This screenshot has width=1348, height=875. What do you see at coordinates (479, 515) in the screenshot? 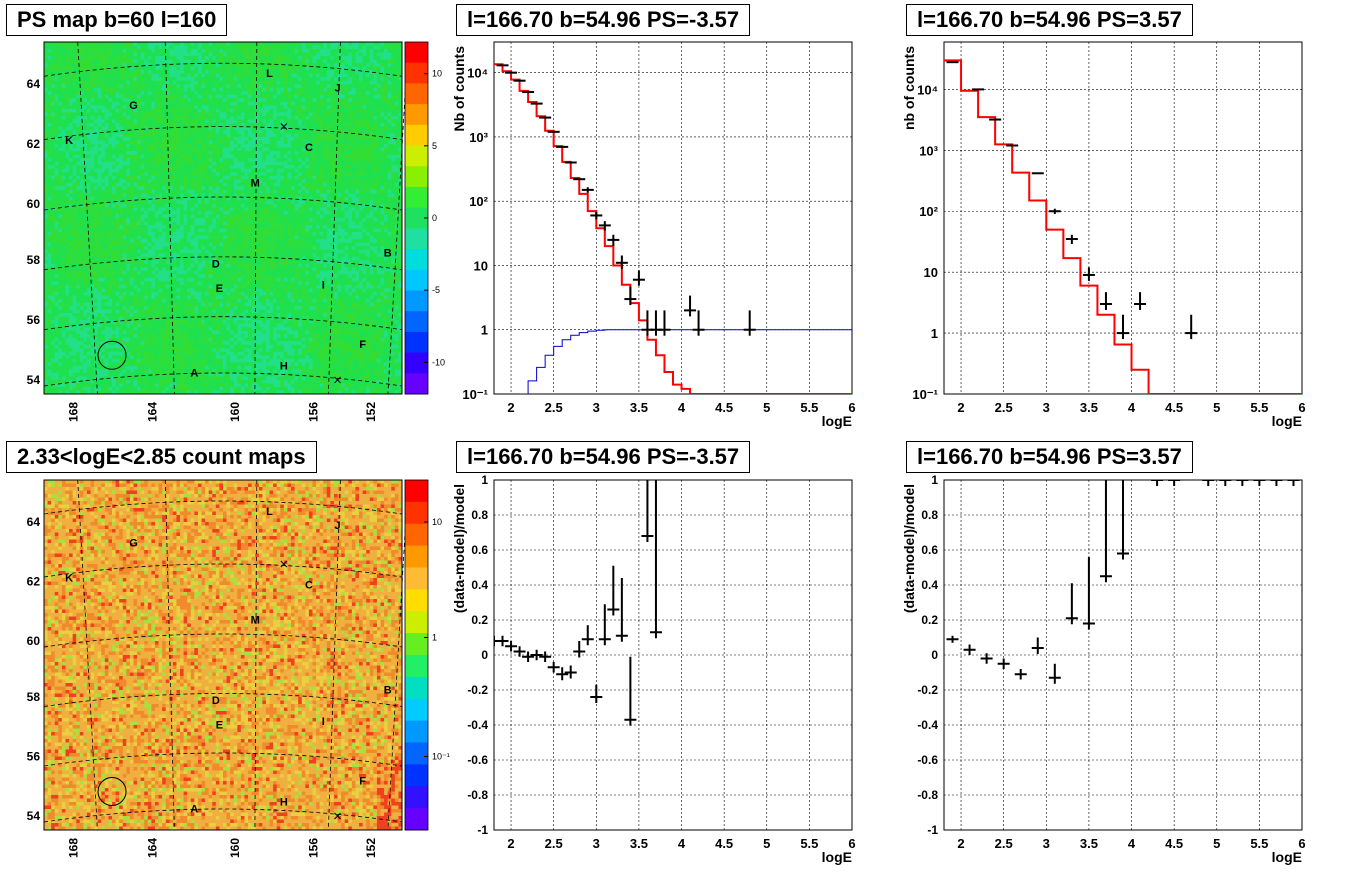
I see `y-tick-label: 0.8` at bounding box center [479, 515].